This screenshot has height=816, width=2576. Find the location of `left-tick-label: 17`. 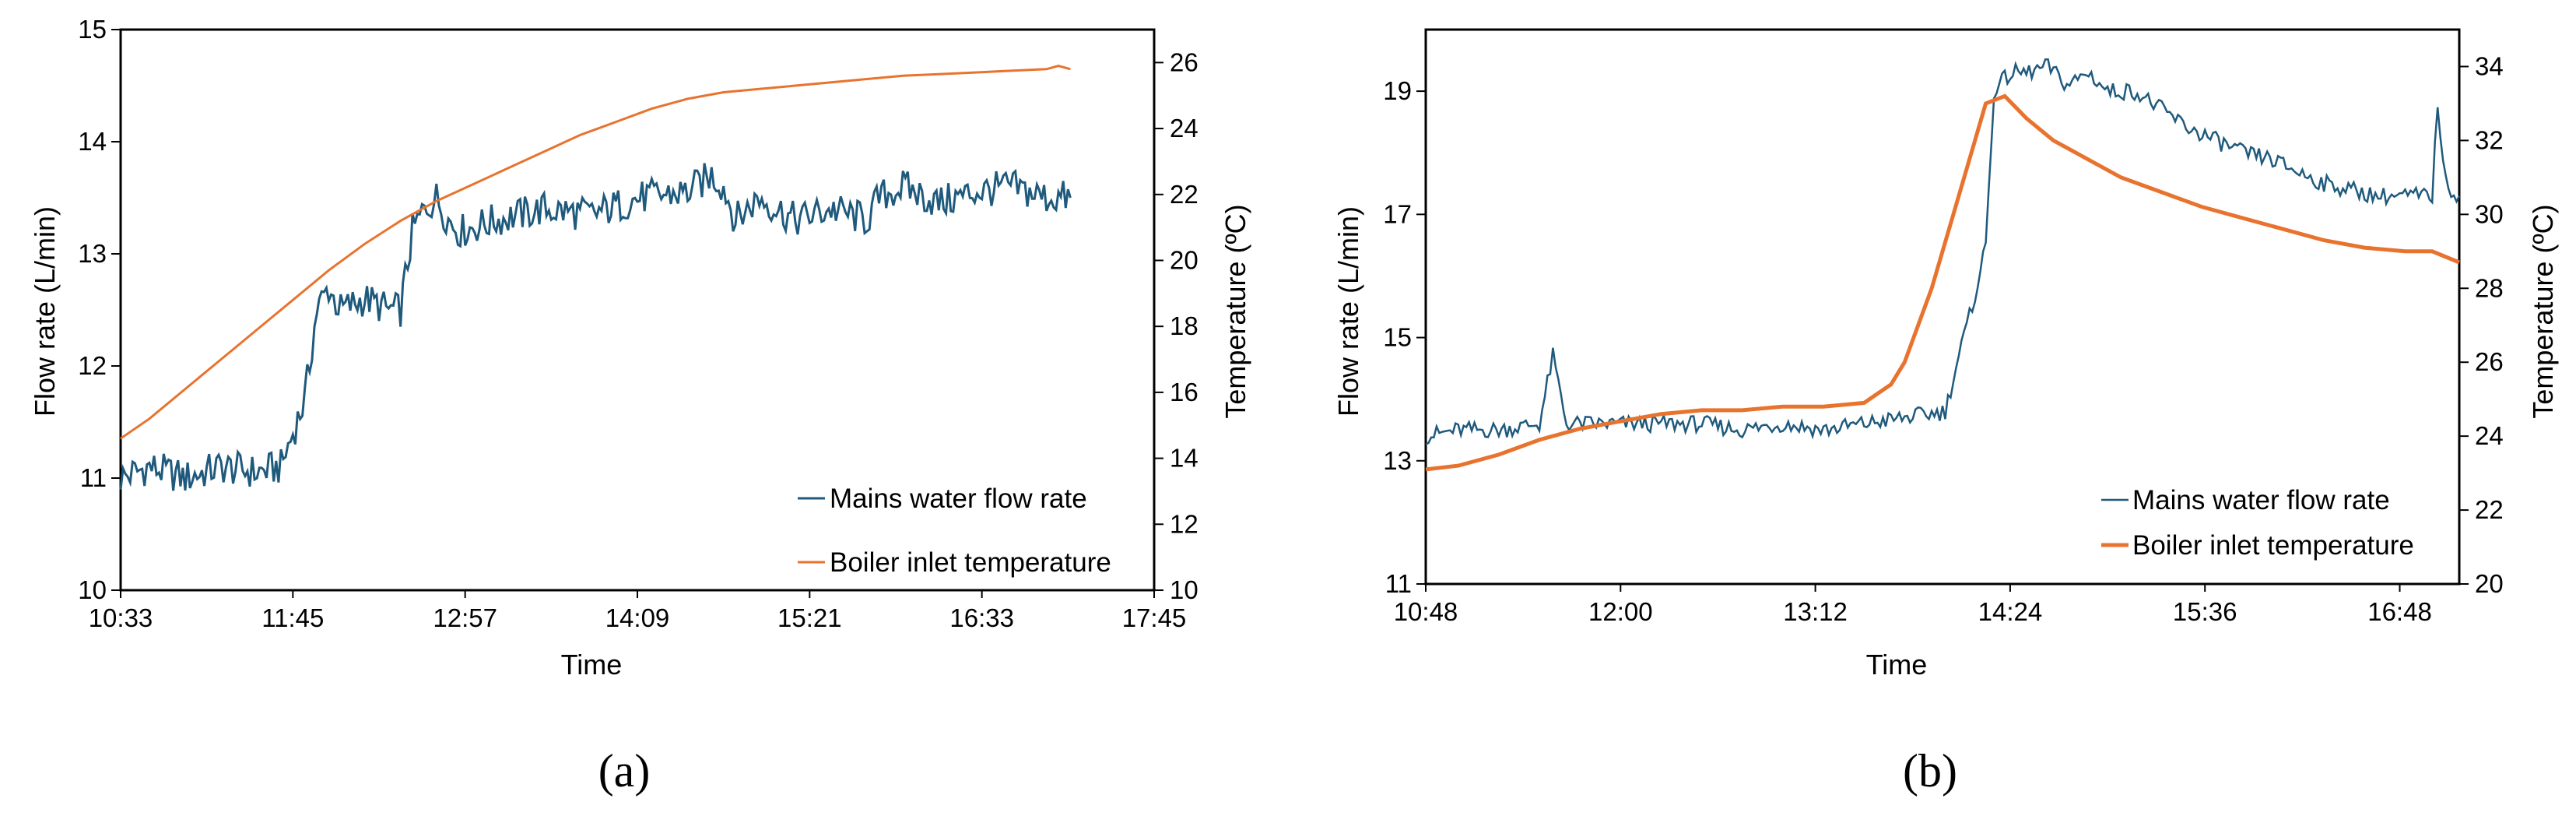

left-tick-label: 17 is located at coordinates (1398, 214).